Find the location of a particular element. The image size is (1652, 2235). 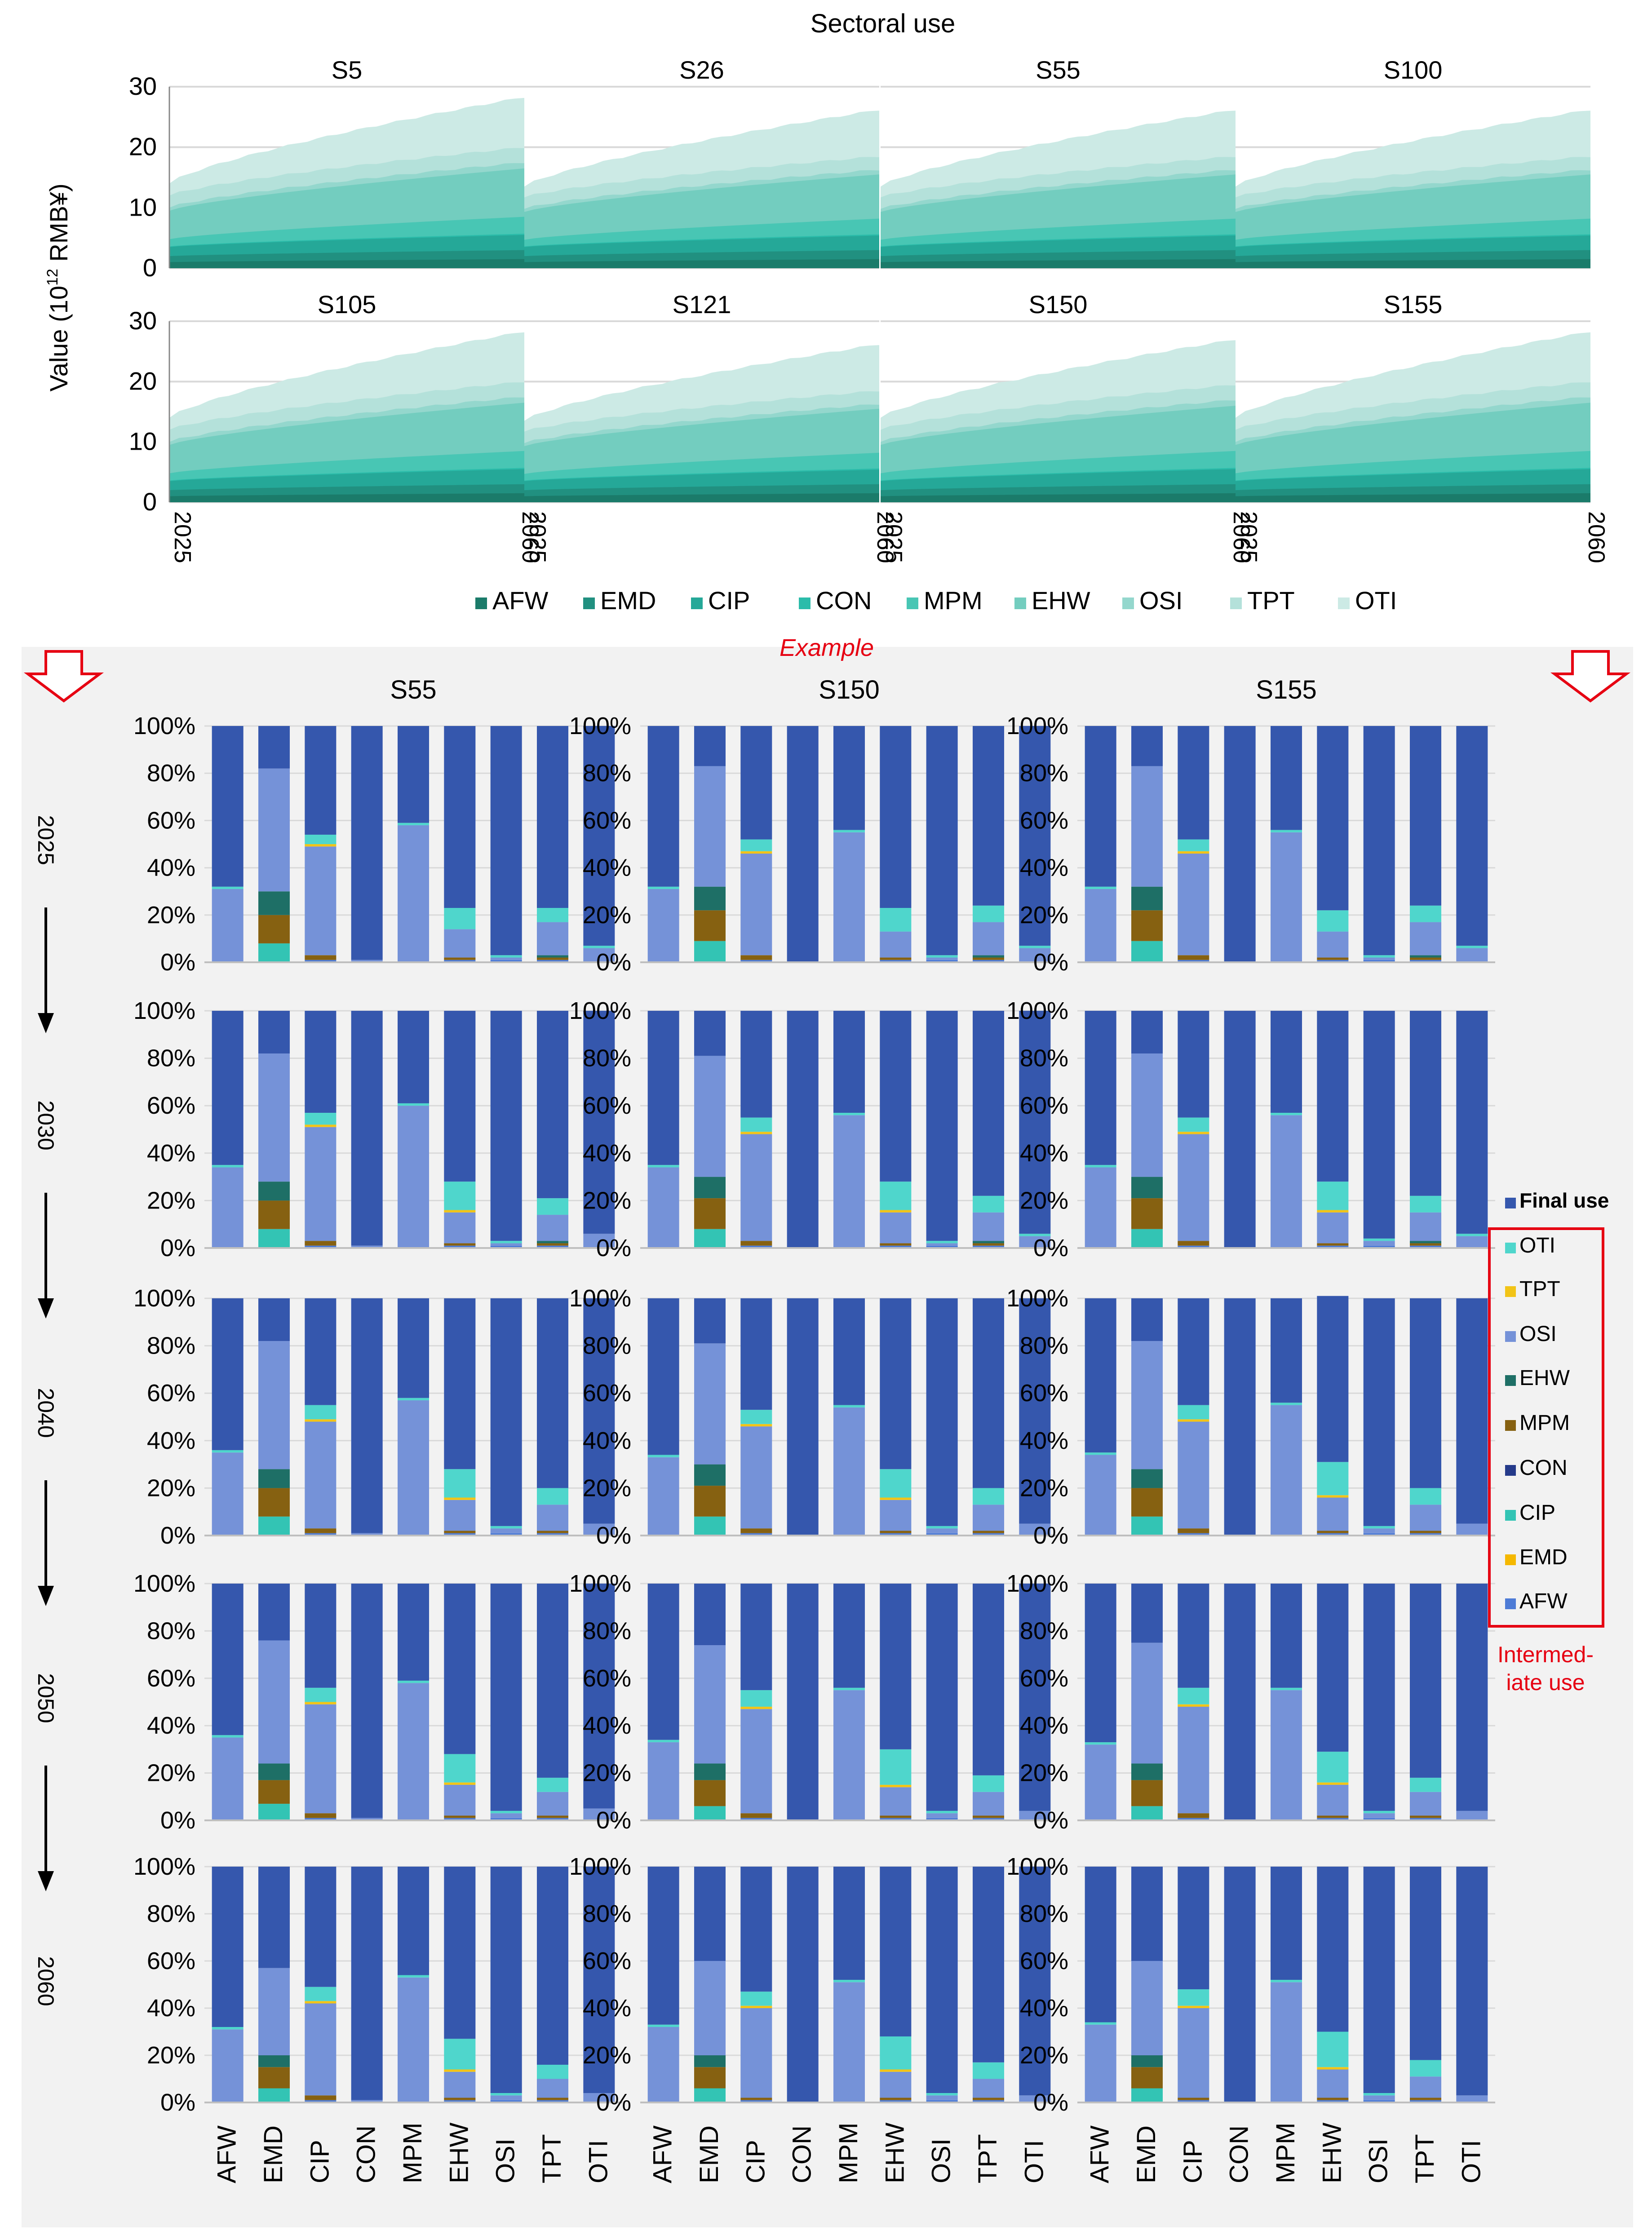

bar-seg-tpt-oti is located at coordinates (1425, 913).